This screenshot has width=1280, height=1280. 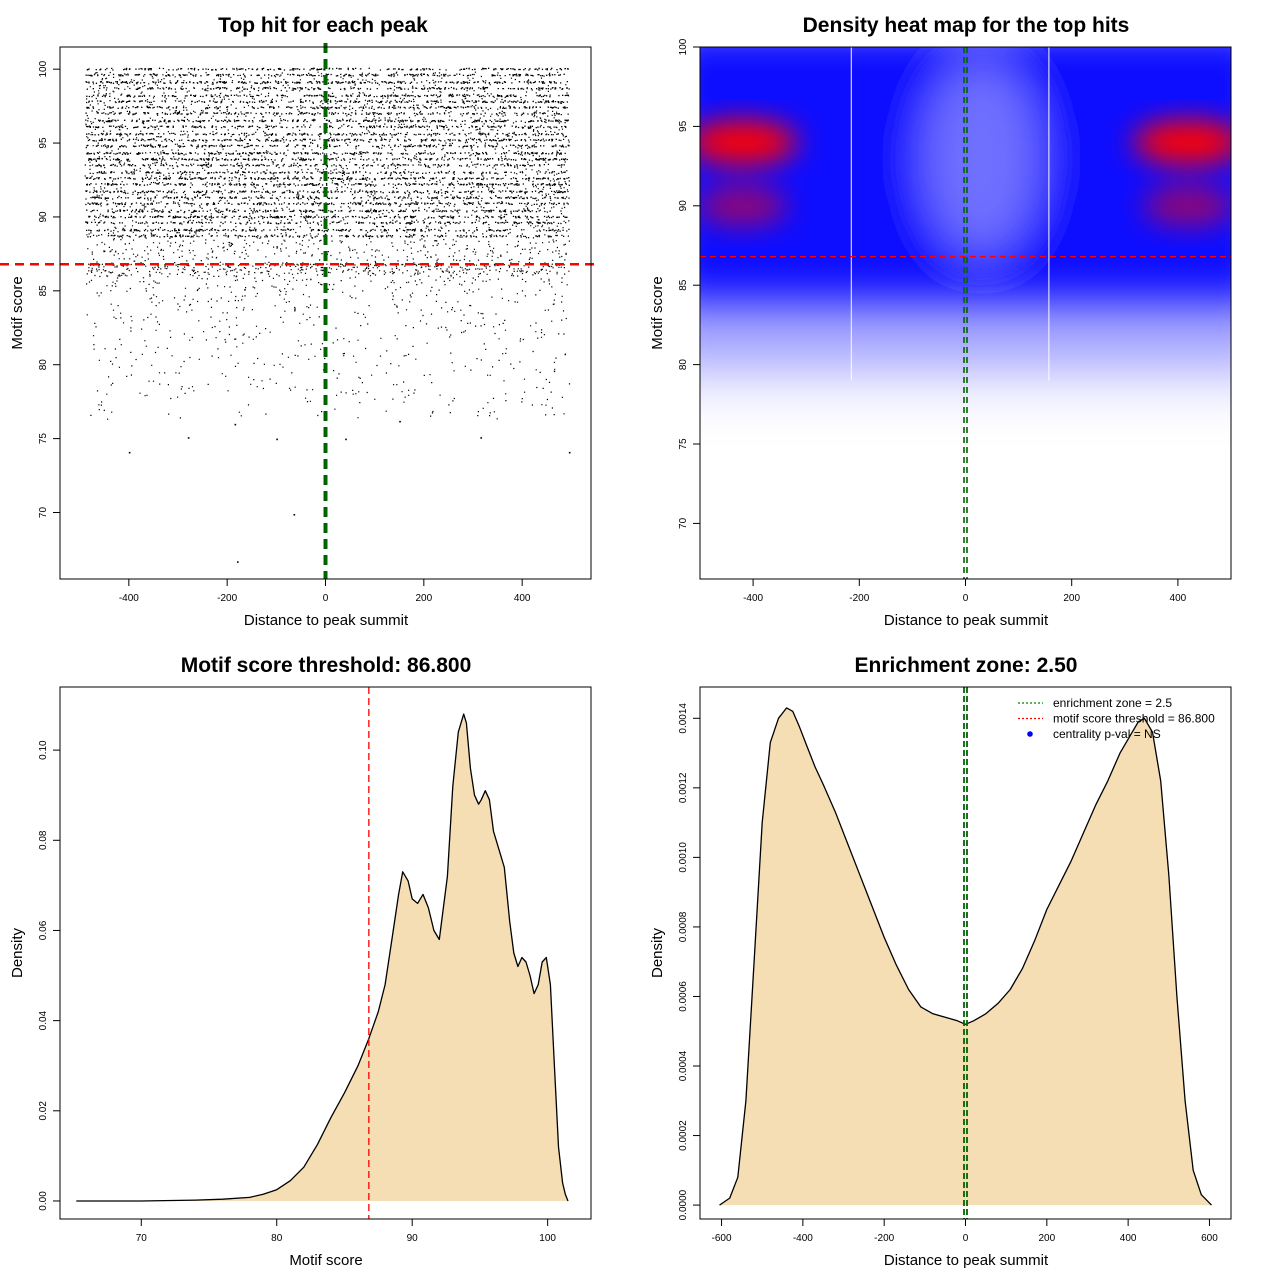 I want to click on distance-density-y-tick-label: 0.0008, so click(x=683, y=926).